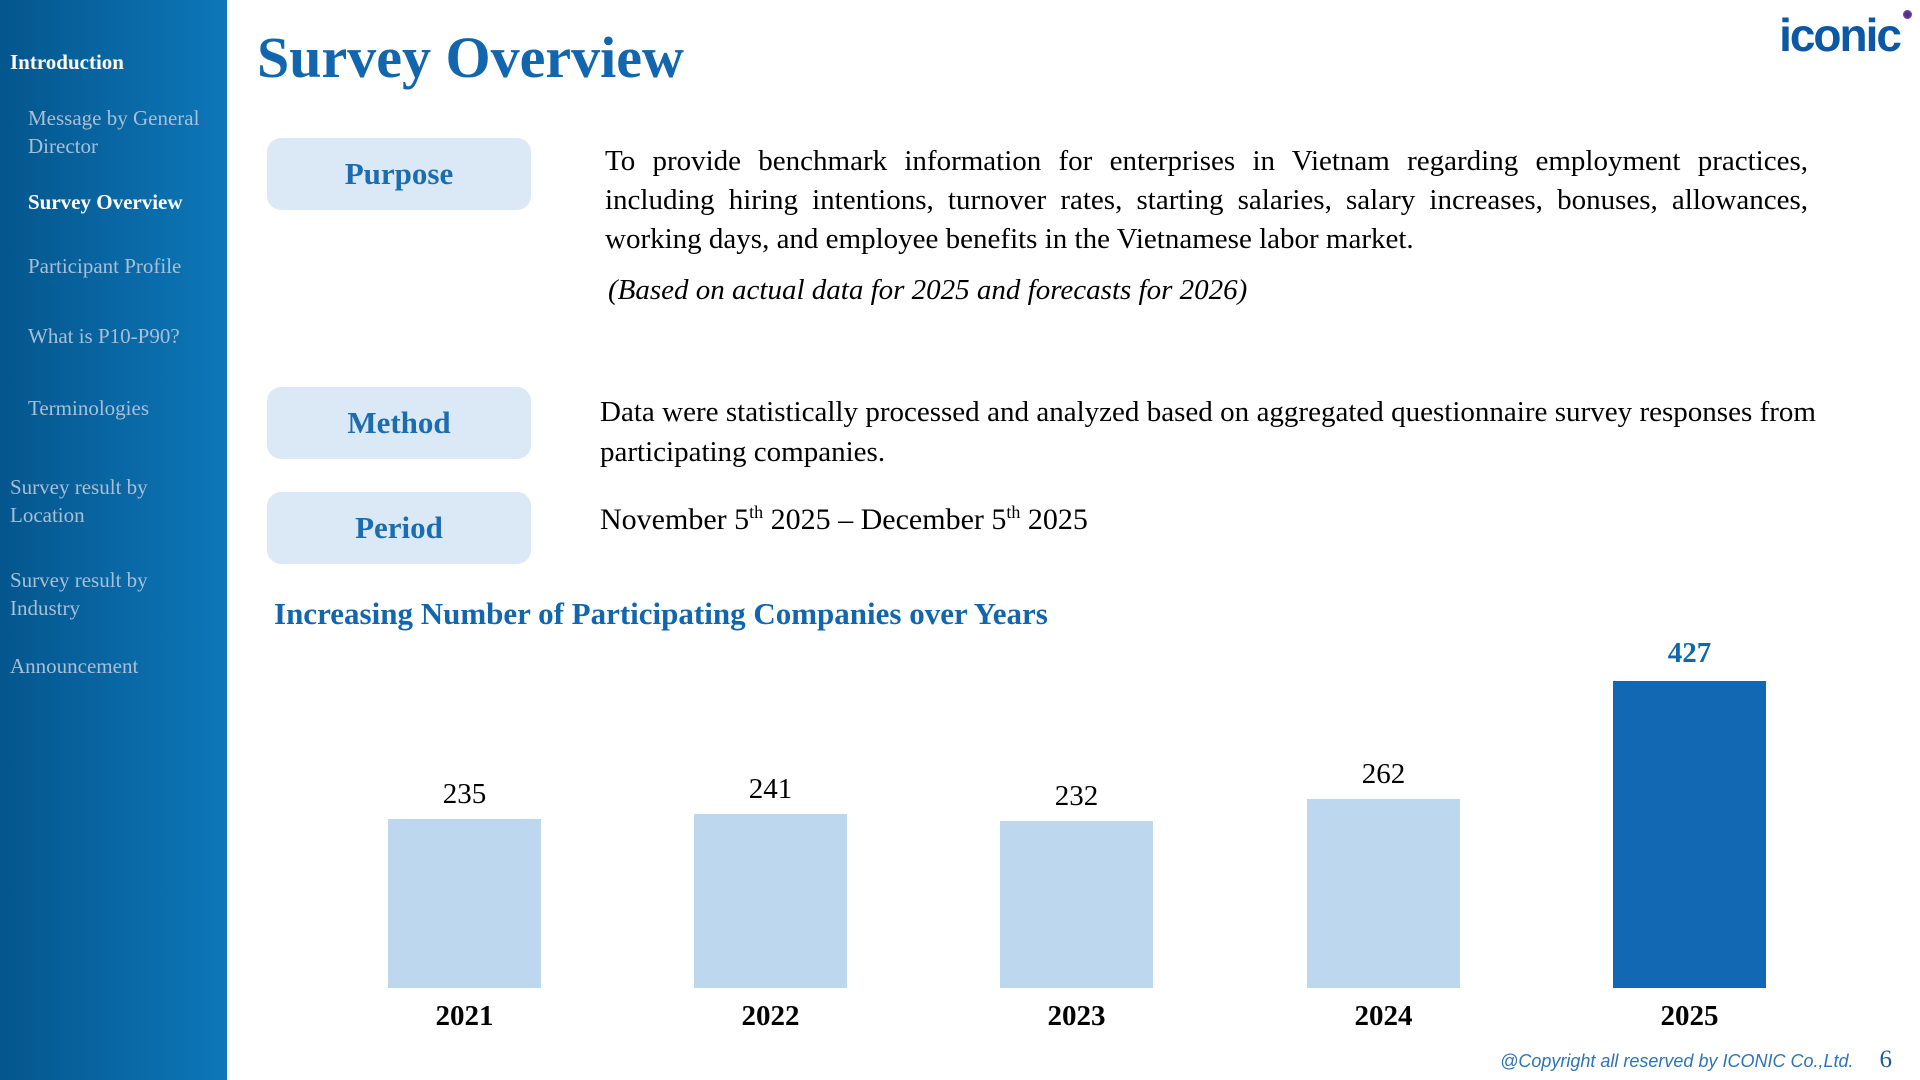  Describe the element at coordinates (1689, 1016) in the screenshot. I see `bar-category-label: 2025` at that location.